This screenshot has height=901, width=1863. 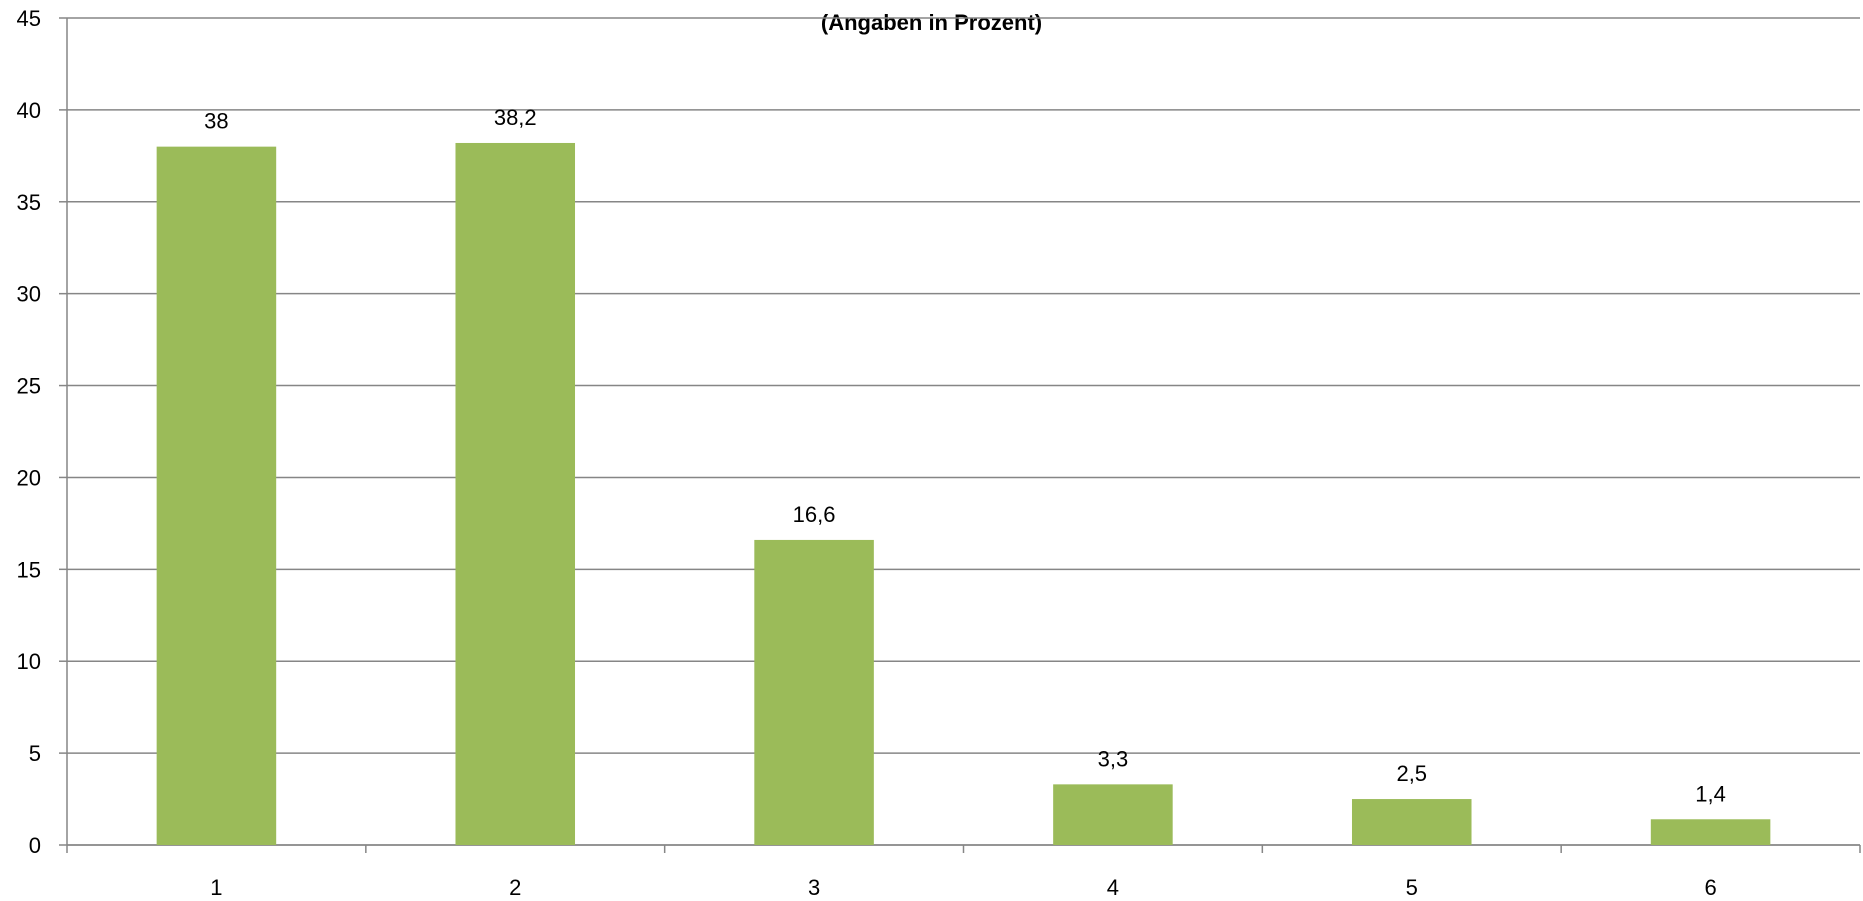 I want to click on x-tick-label: 5, so click(x=1412, y=887).